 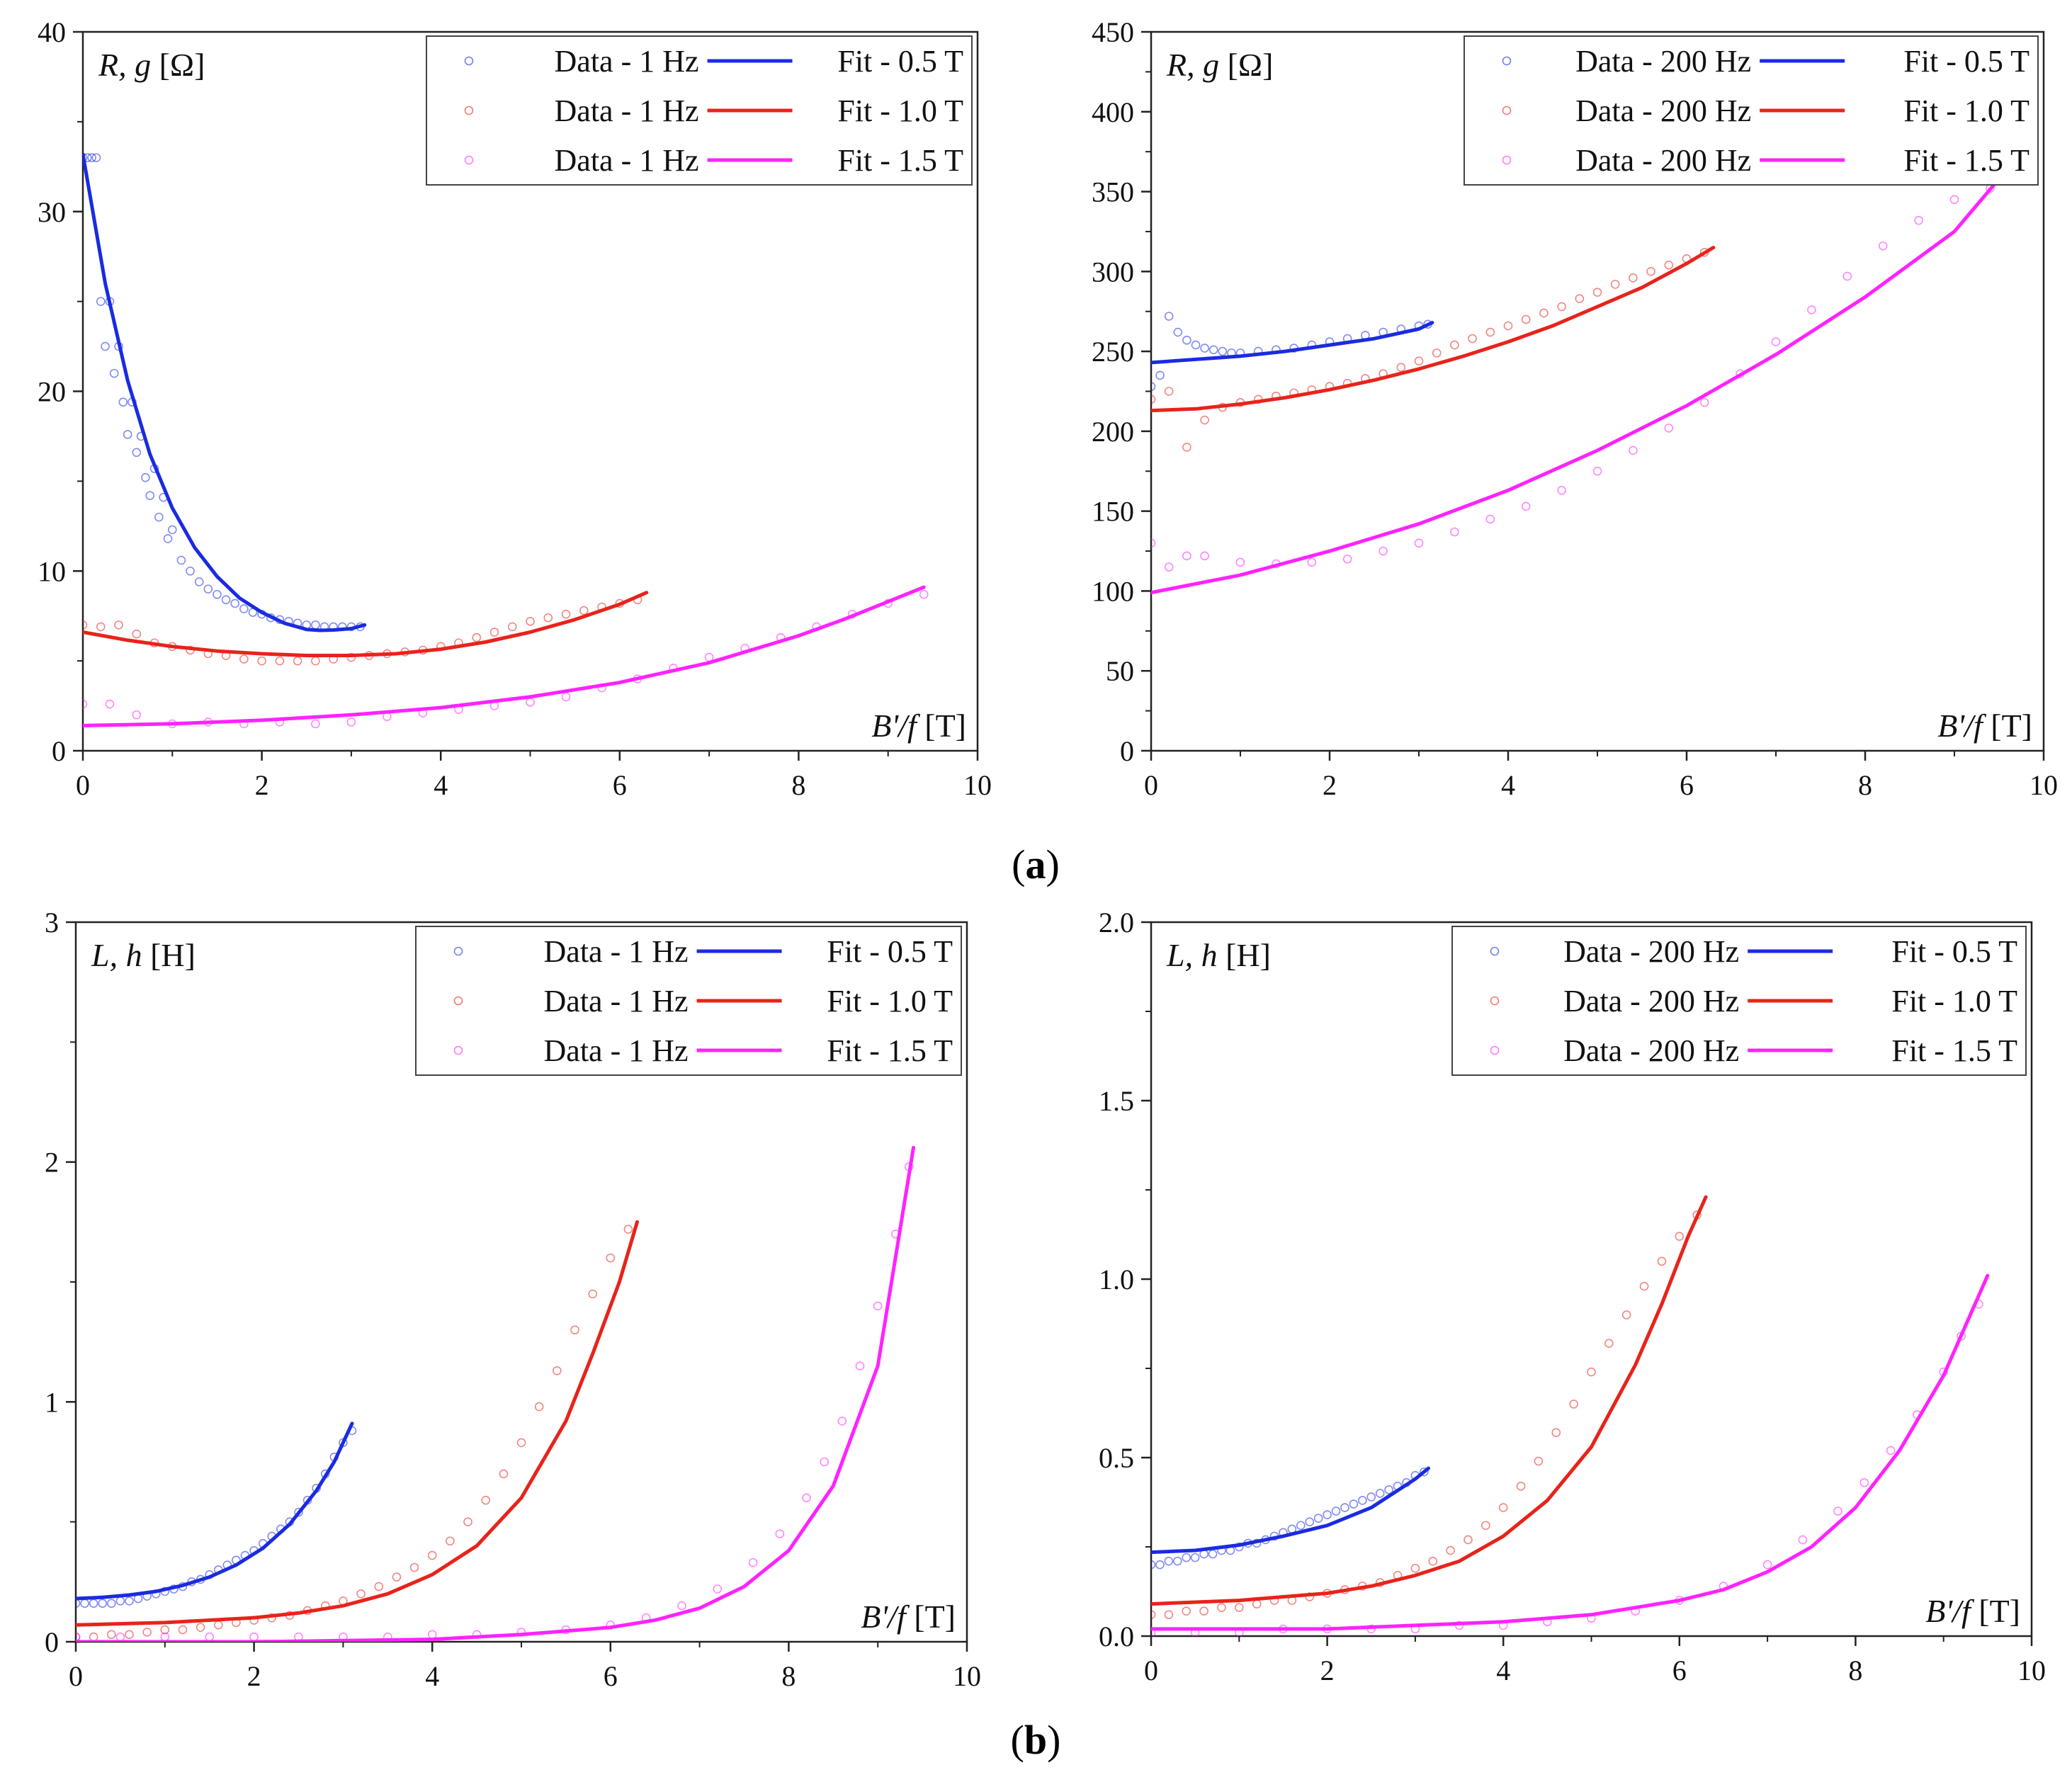 What do you see at coordinates (1663, 61) in the screenshot?
I see `legend-data-label: Data - 200 Hz` at bounding box center [1663, 61].